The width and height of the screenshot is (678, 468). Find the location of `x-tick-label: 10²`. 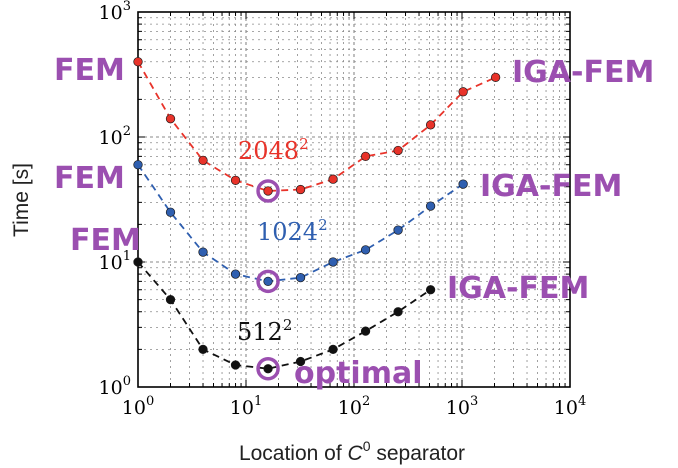

x-tick-label: 10² is located at coordinates (354, 406).